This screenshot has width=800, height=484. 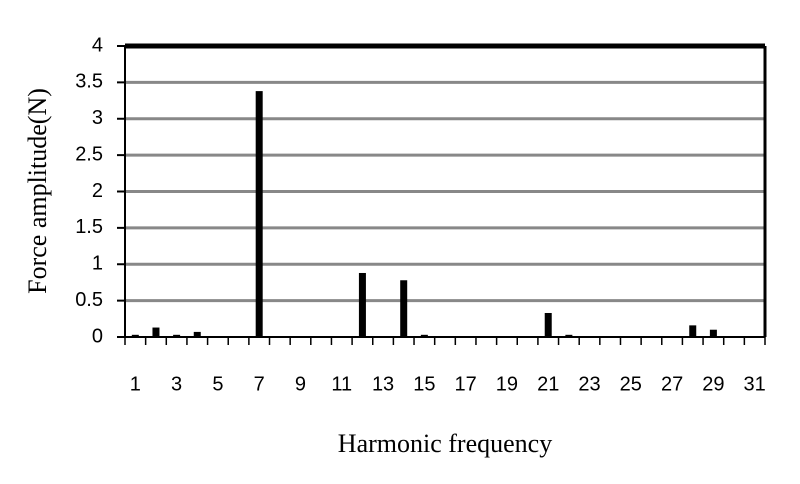 What do you see at coordinates (97, 336) in the screenshot?
I see `y-tick-label: 0` at bounding box center [97, 336].